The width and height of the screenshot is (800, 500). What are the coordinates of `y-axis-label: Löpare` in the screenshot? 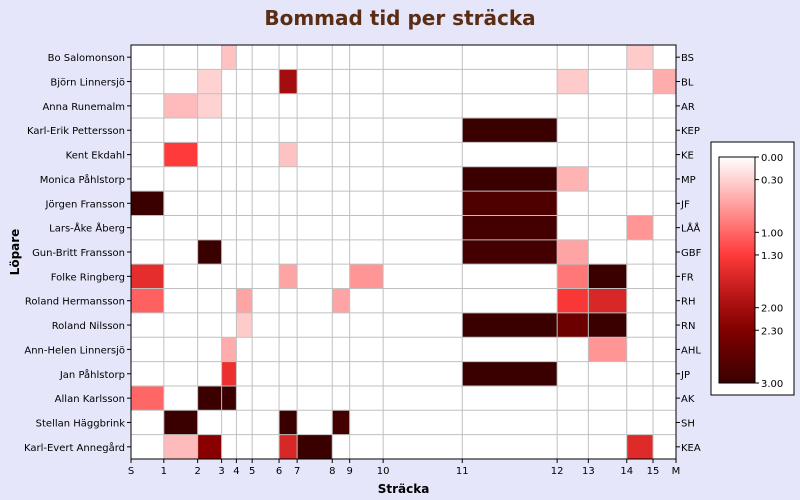 It's located at (15, 252).